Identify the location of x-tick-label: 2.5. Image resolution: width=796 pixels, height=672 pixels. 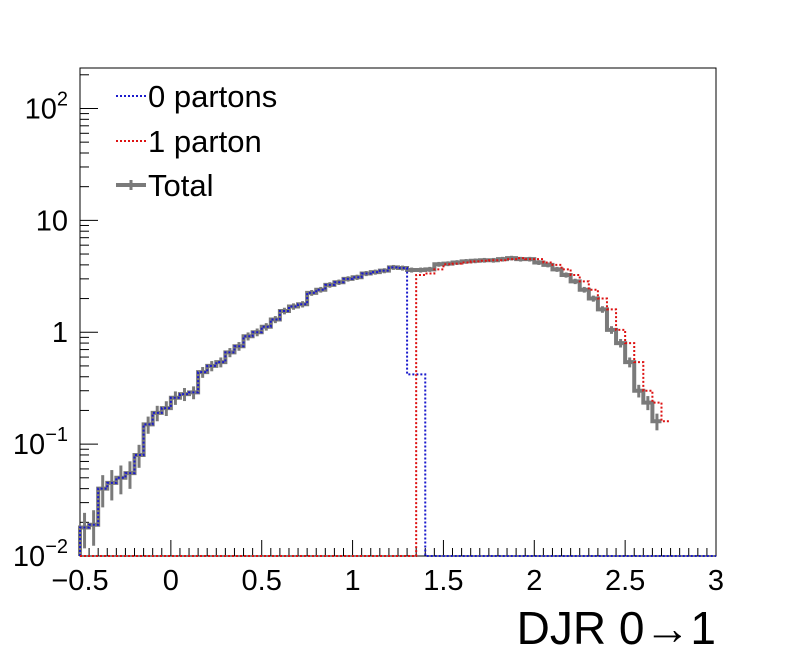
(625, 581).